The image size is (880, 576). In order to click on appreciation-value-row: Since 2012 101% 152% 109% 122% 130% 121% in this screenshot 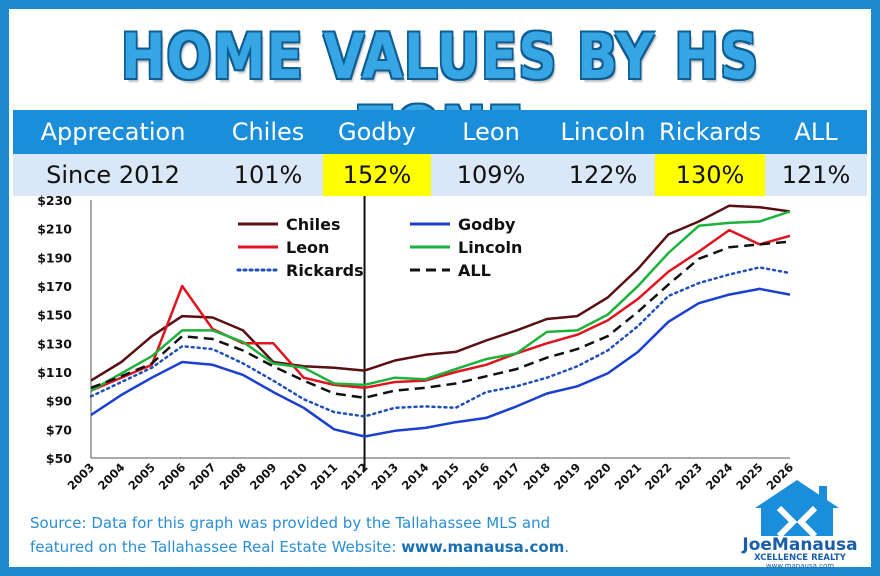, I will do `click(440, 175)`.